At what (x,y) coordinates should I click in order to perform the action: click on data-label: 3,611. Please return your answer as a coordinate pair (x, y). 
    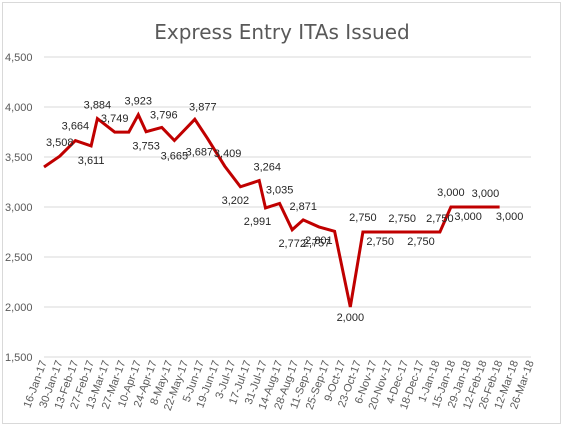
    Looking at the image, I should click on (91, 161).